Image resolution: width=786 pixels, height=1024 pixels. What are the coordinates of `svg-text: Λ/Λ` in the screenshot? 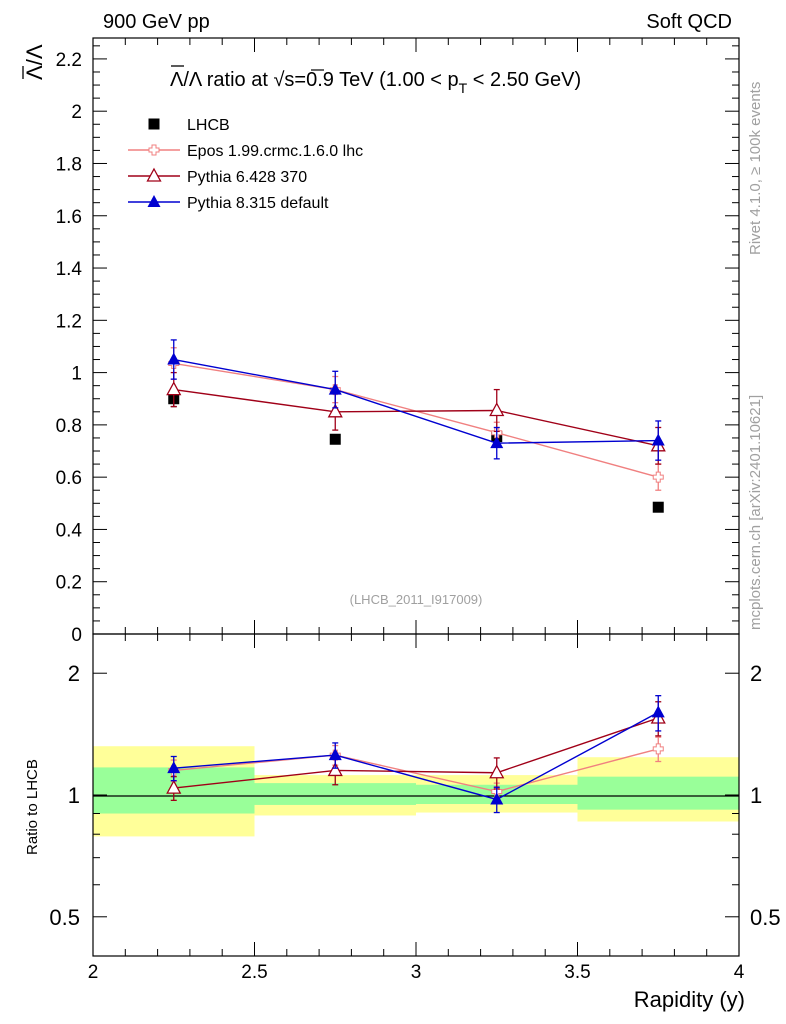 It's located at (34, 62).